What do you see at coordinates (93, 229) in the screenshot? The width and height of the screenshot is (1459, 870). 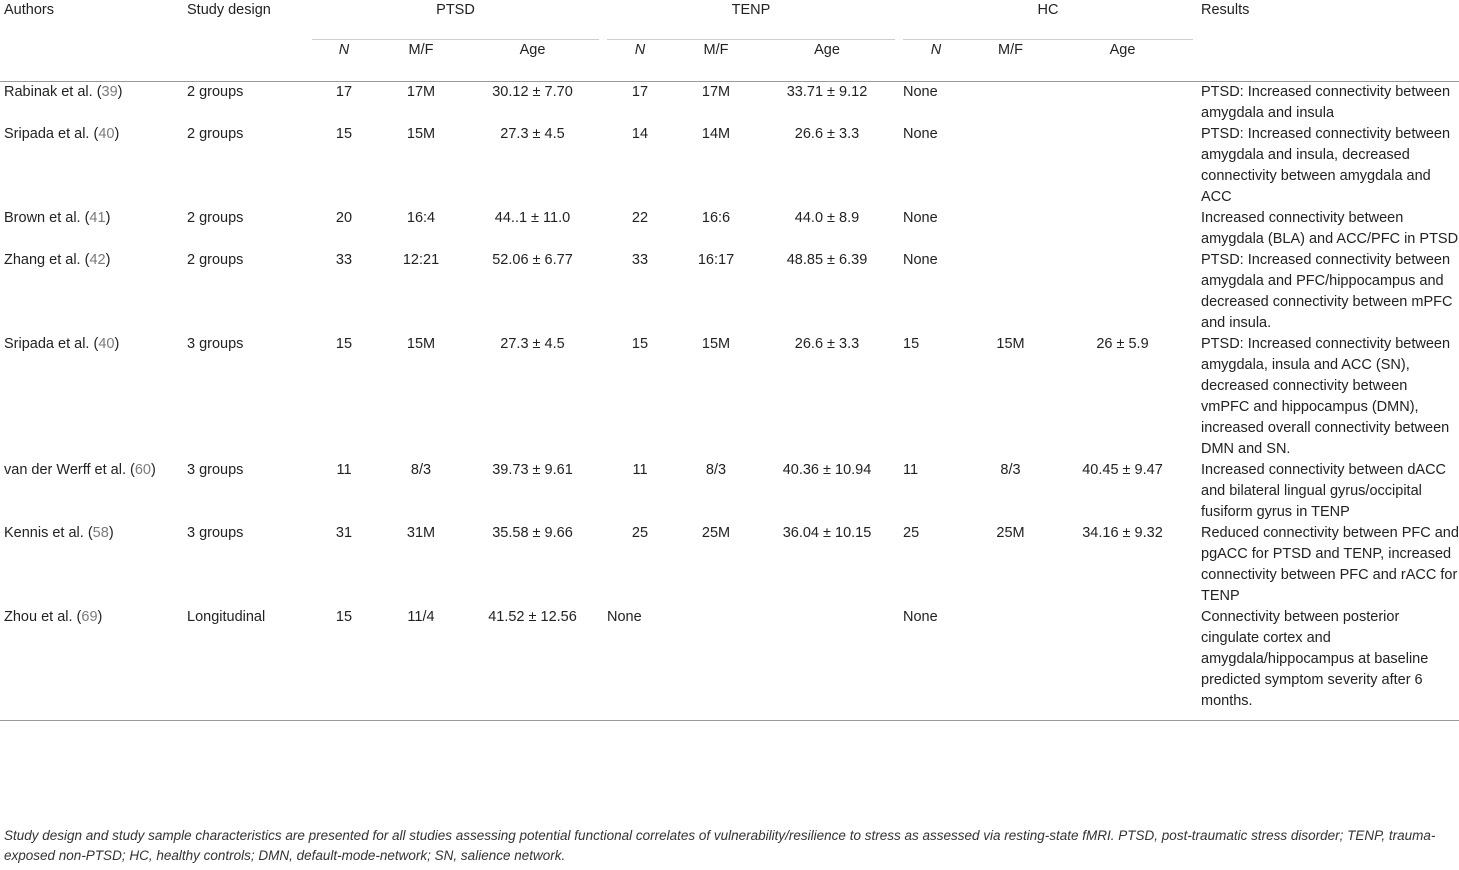 I see `cell-author: Brown et al. (41)` at bounding box center [93, 229].